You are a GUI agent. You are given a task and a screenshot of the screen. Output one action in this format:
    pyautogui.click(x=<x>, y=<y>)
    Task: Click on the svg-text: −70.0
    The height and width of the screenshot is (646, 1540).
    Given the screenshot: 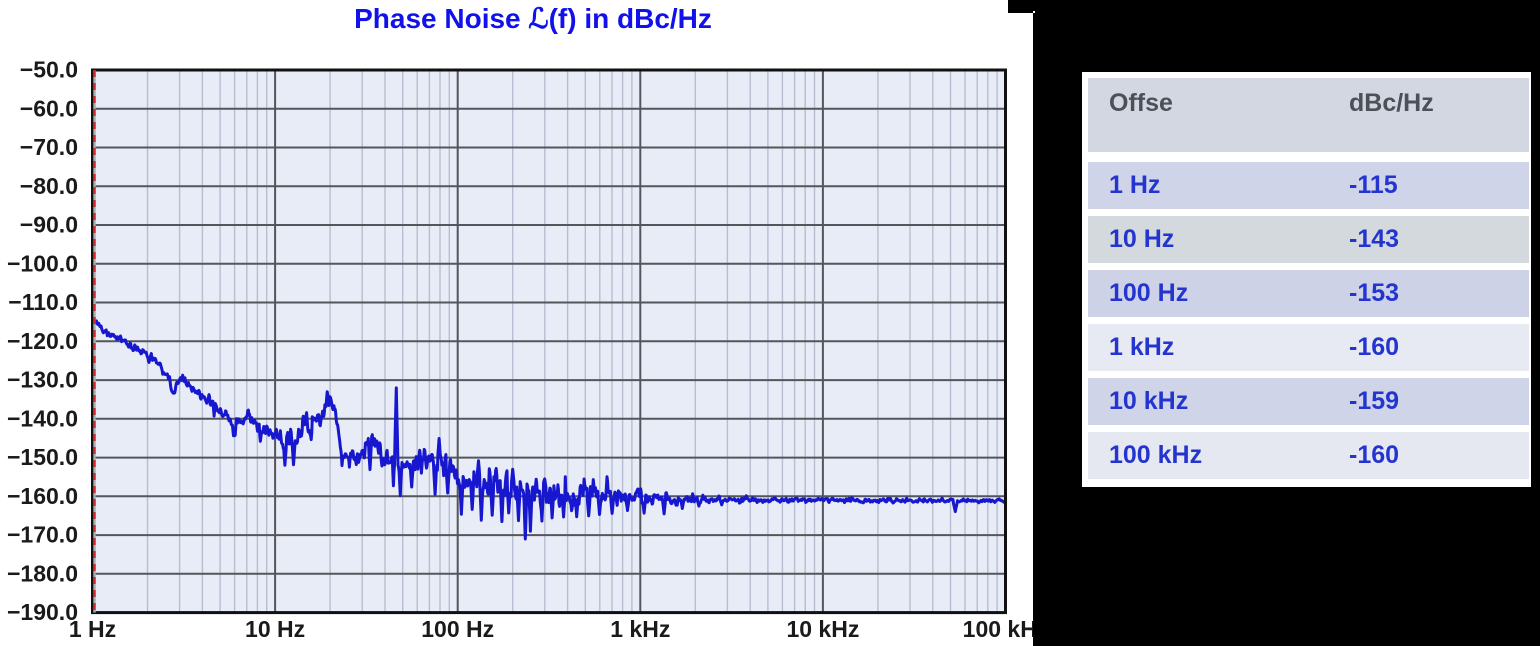 What is the action you would take?
    pyautogui.click(x=49, y=147)
    